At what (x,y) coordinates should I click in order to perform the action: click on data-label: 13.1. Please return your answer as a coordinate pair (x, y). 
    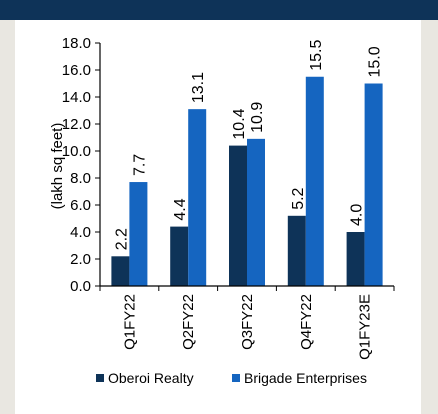
    Looking at the image, I should click on (198, 87).